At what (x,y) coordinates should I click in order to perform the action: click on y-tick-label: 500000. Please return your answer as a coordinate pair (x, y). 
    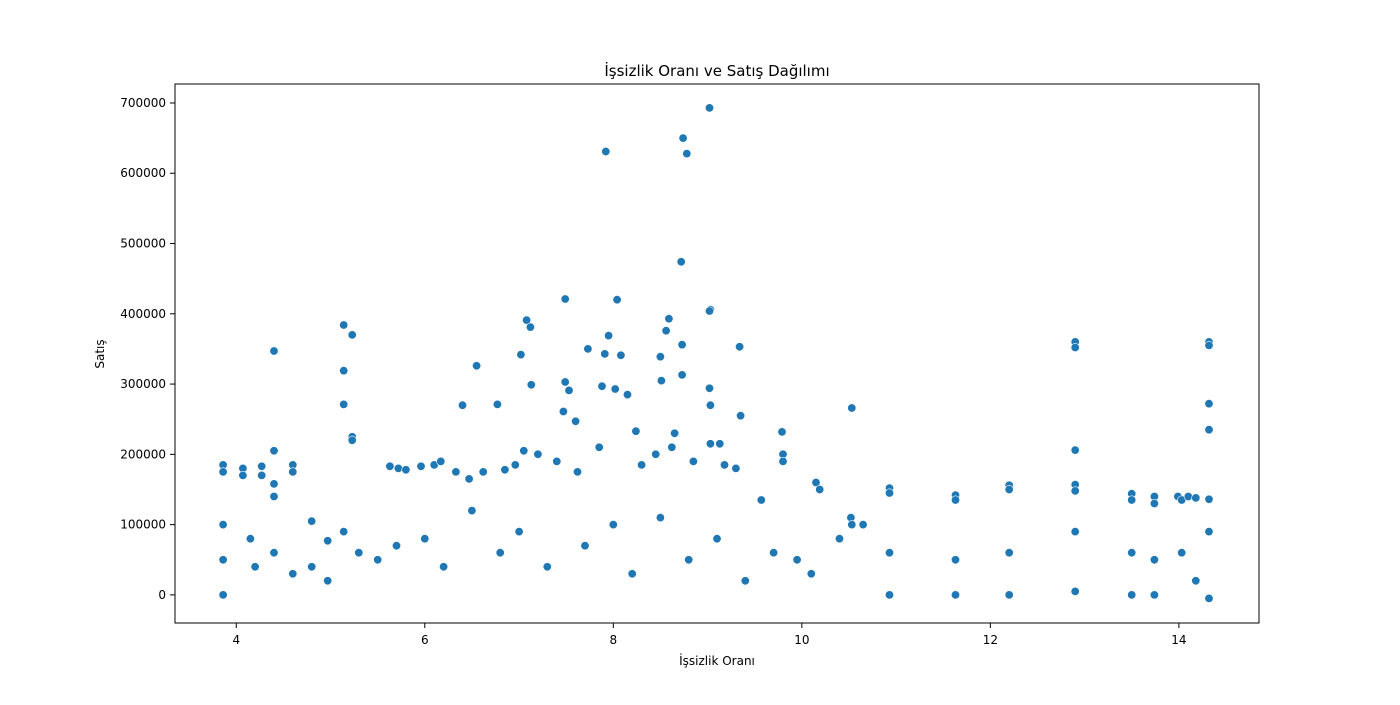
    Looking at the image, I should click on (143, 244).